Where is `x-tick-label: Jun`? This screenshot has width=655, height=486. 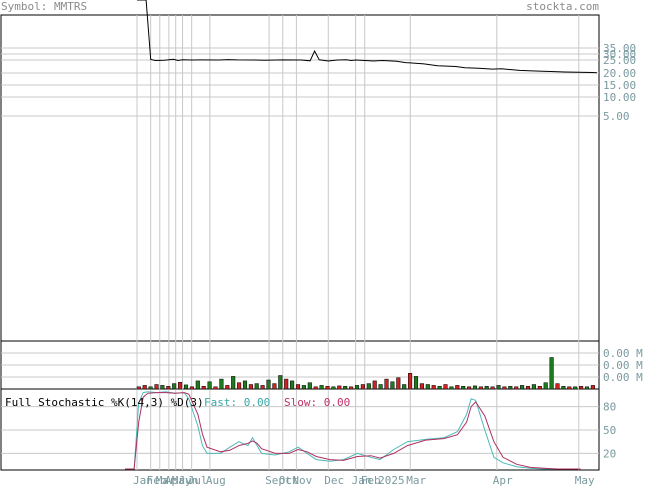
x-tick-label: Jun is located at coordinates (189, 480).